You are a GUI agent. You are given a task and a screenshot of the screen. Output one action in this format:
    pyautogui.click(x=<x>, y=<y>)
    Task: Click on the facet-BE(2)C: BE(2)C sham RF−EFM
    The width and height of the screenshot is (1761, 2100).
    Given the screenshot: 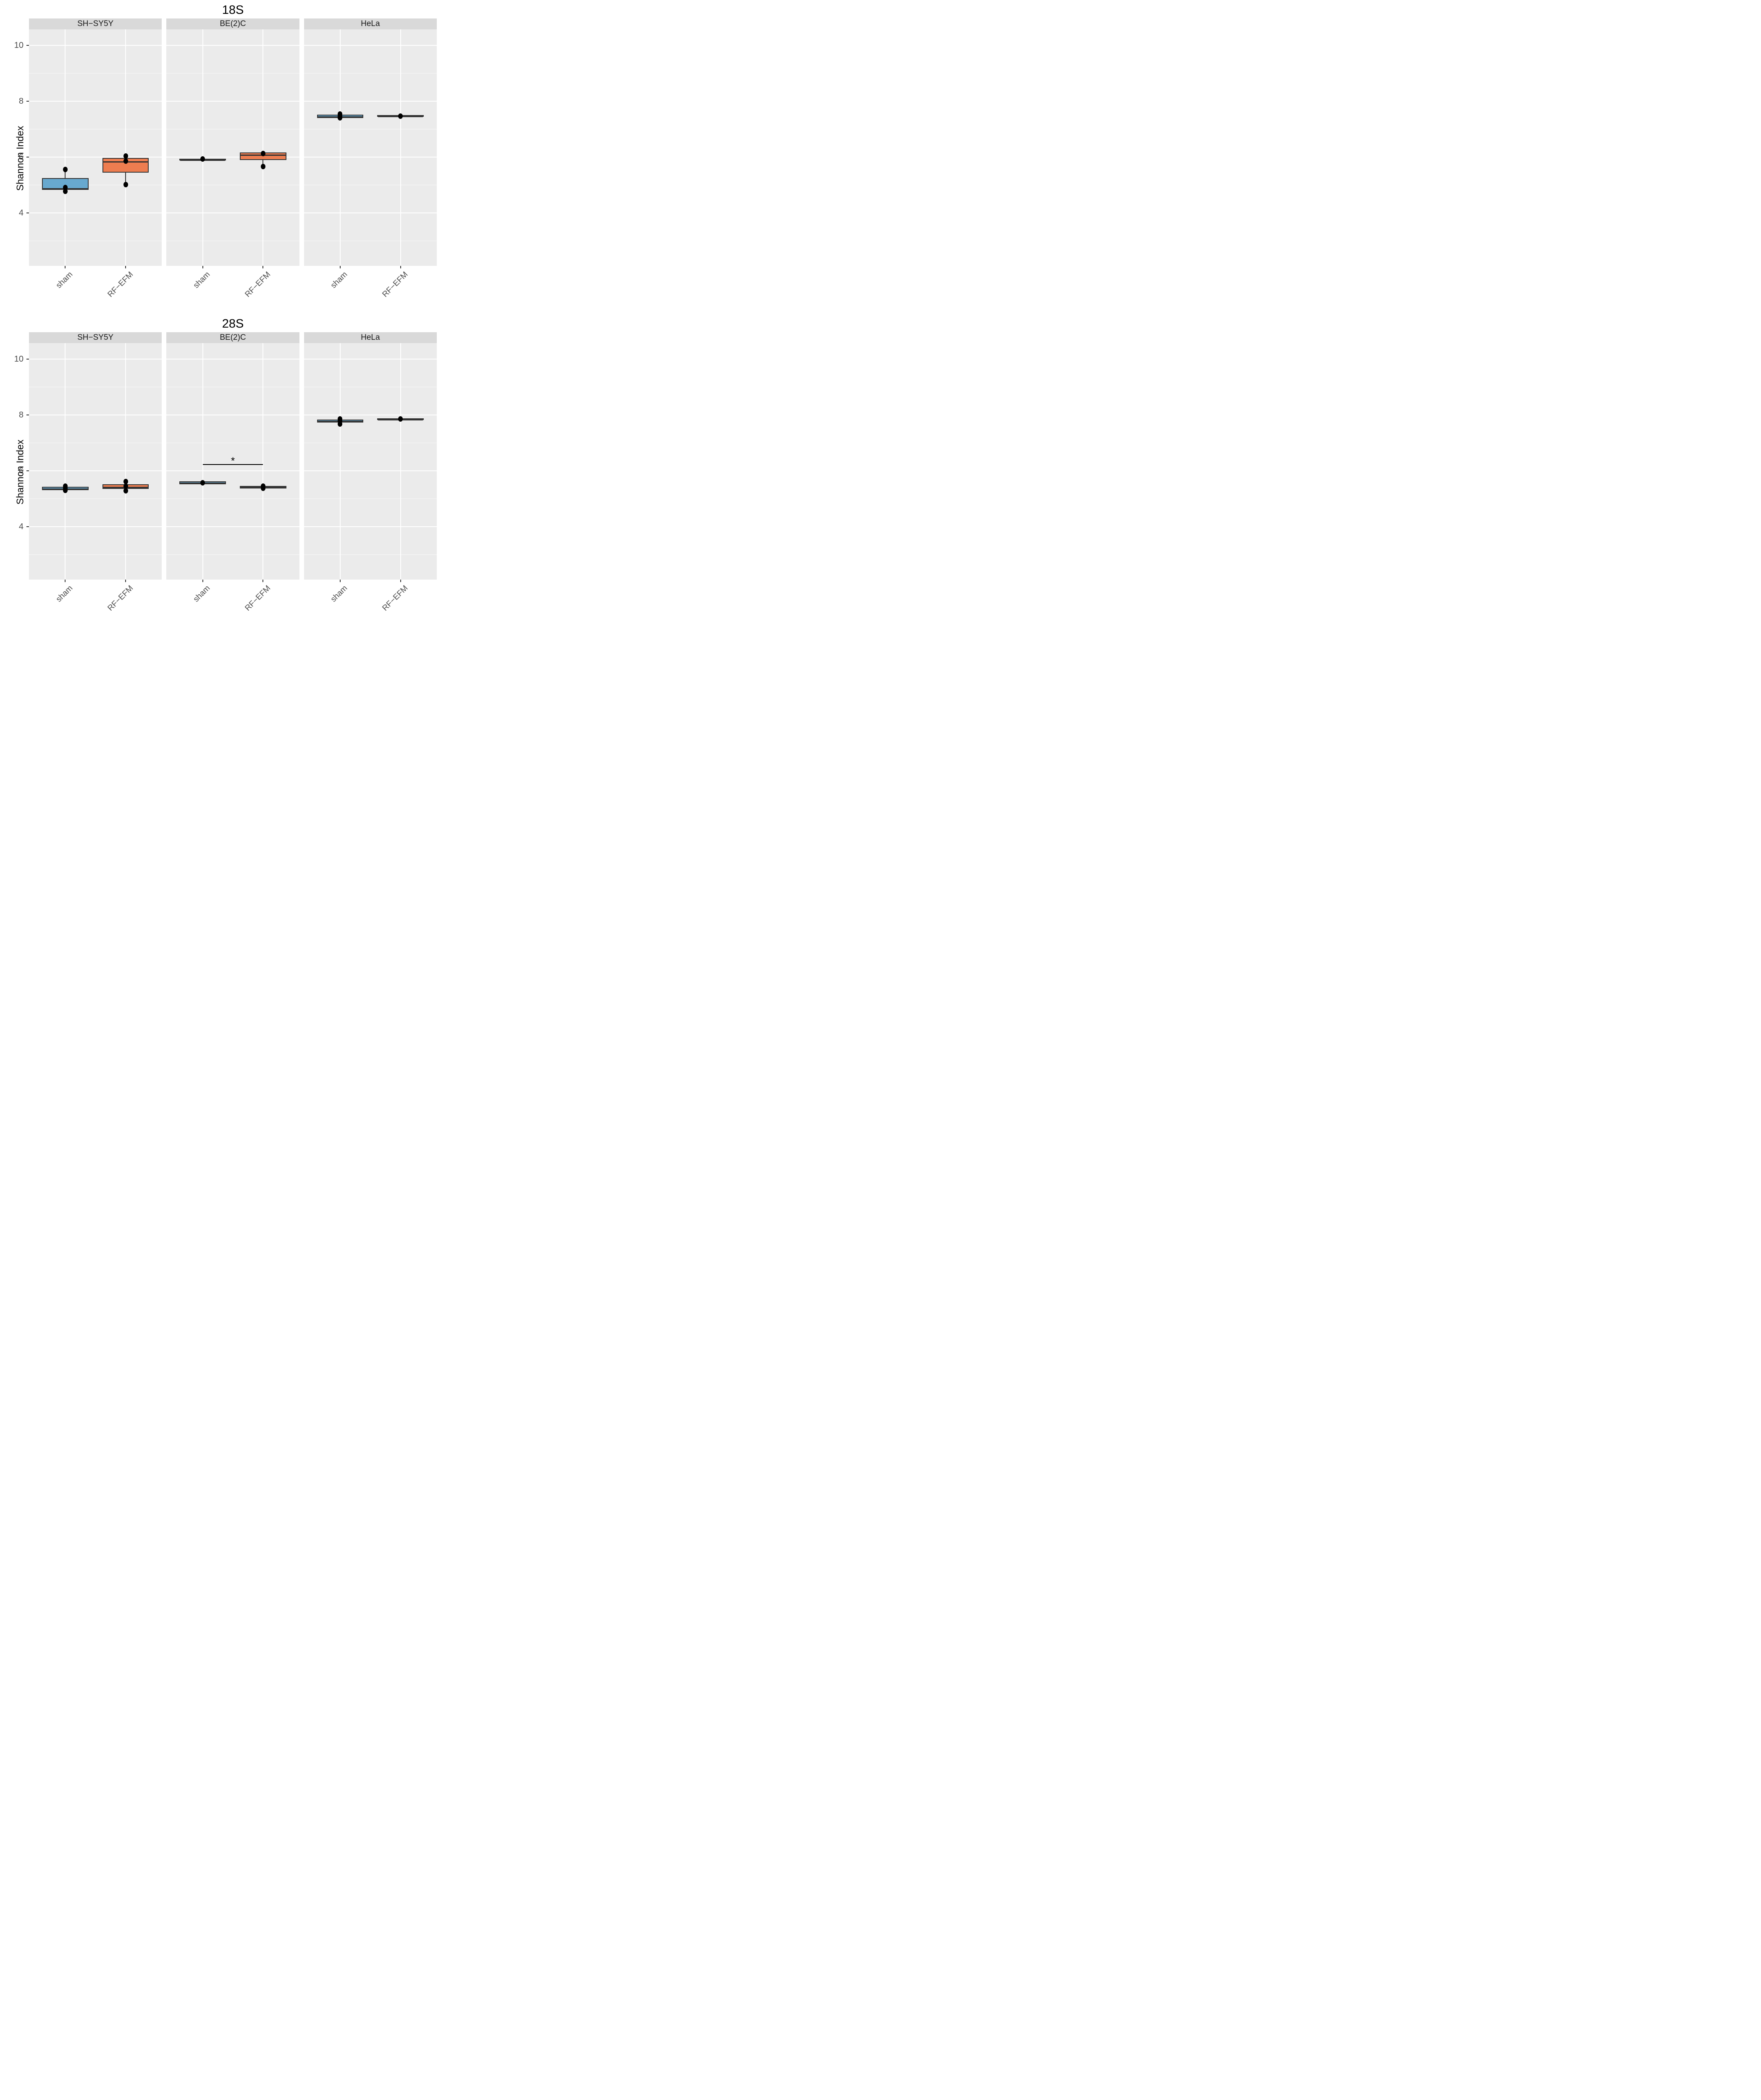 What is the action you would take?
    pyautogui.click(x=232, y=158)
    